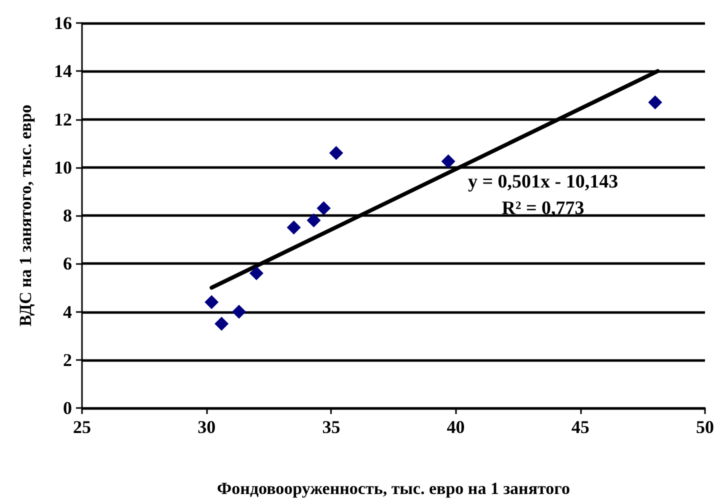  I want to click on y-axis-title: ВДС на 1 занятого, тыс. евро, so click(25, 215).